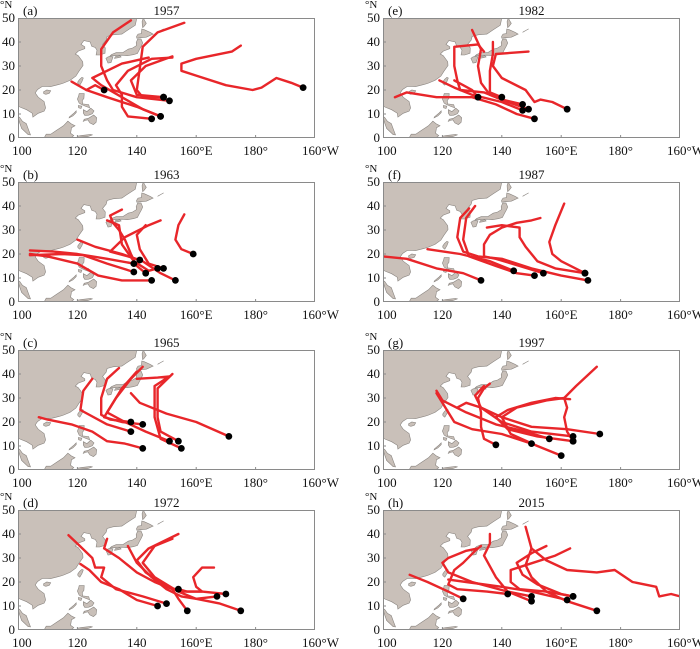 The image size is (700, 649). I want to click on map-canvas, so click(531, 78).